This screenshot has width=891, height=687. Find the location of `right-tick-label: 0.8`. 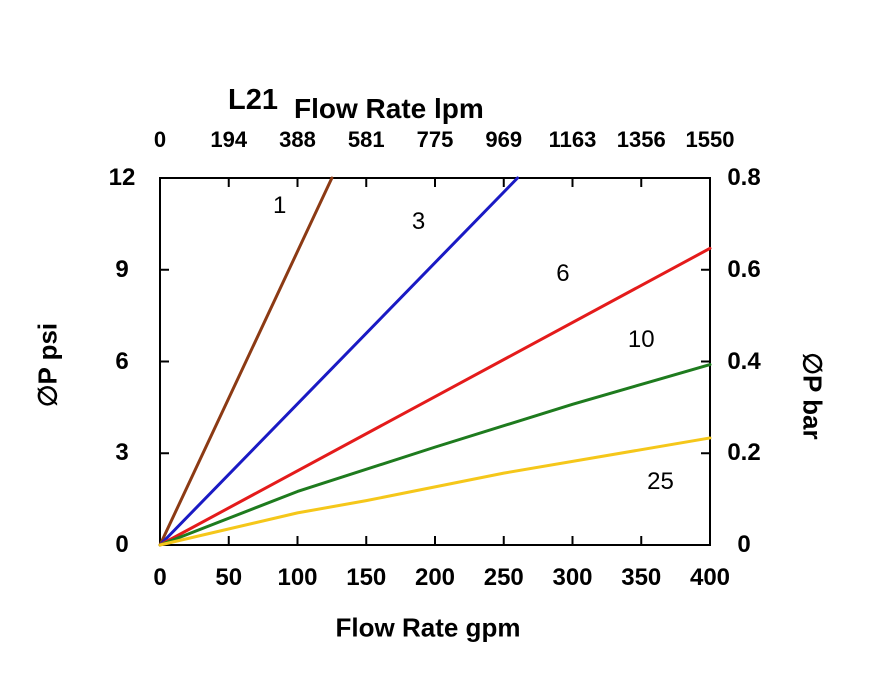

right-tick-label: 0.8 is located at coordinates (744, 177).